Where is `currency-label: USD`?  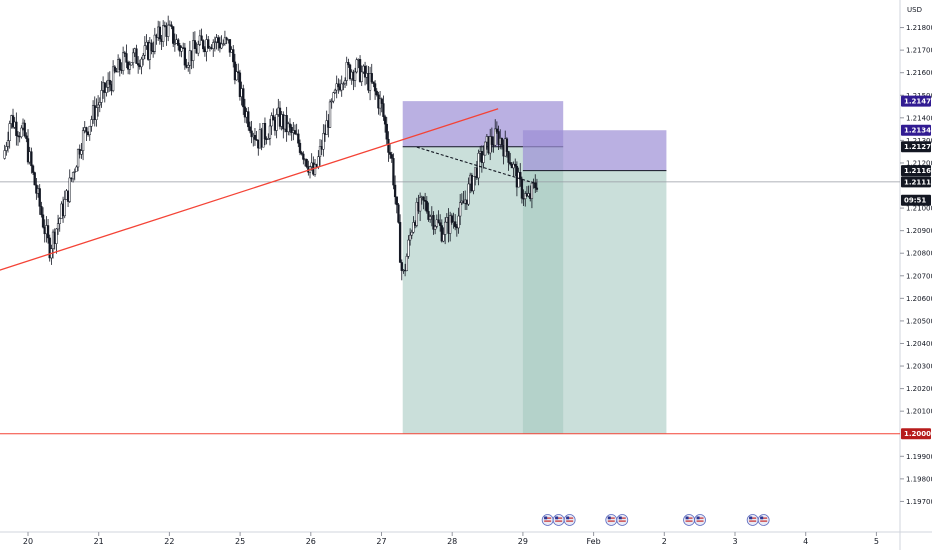
currency-label: USD is located at coordinates (914, 10).